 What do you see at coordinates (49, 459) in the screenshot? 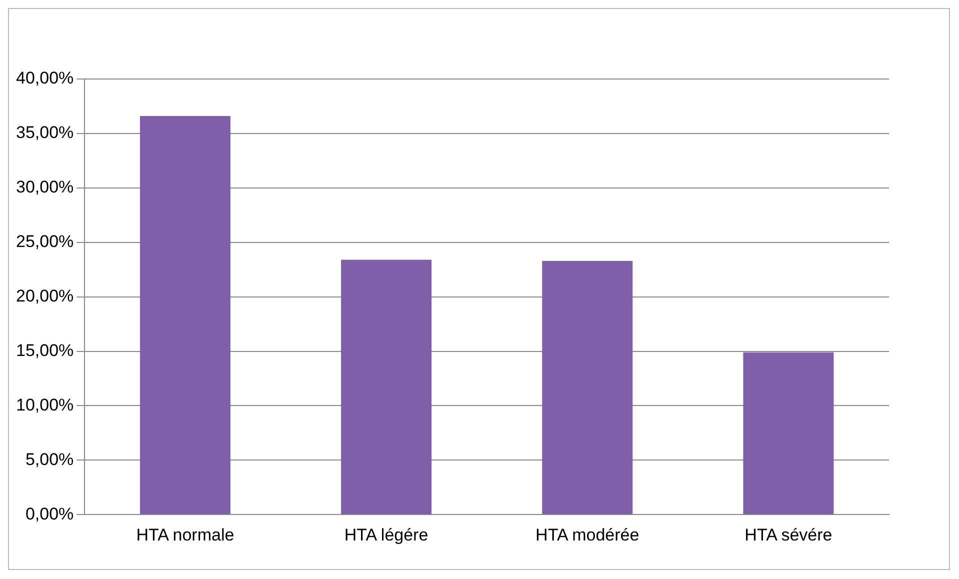
I see `y-tick-label: 5,00%` at bounding box center [49, 459].